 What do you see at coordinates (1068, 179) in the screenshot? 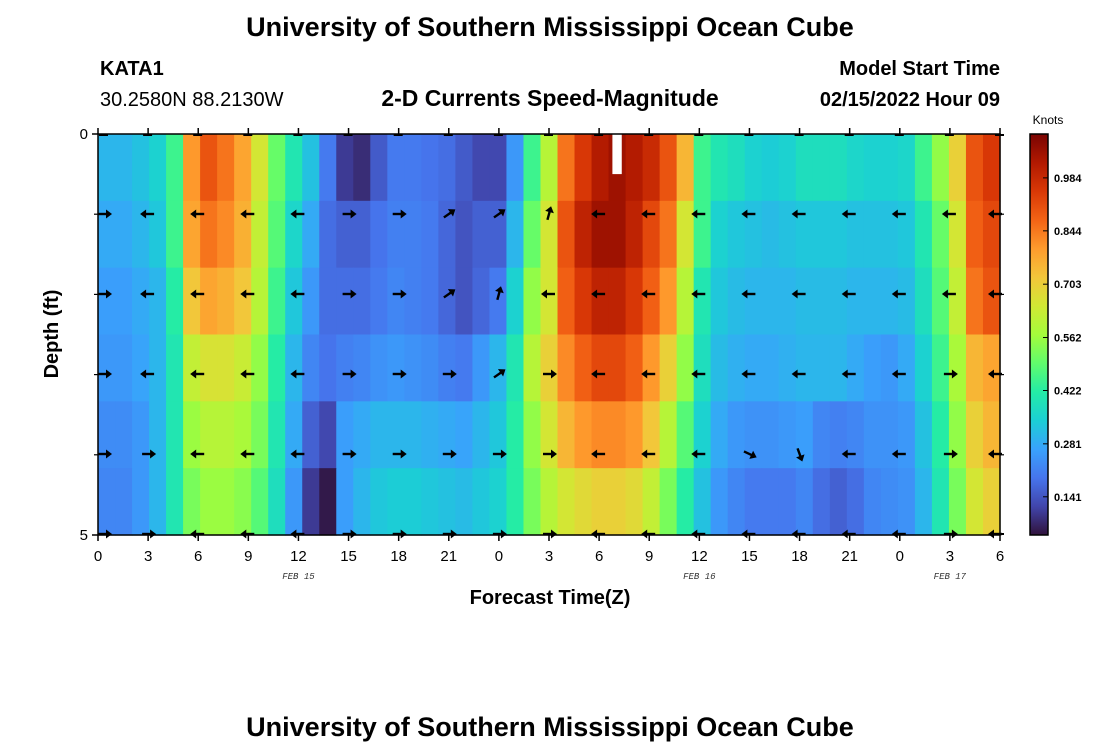
I see `colorbar-tick-label: 0.984` at bounding box center [1068, 179].